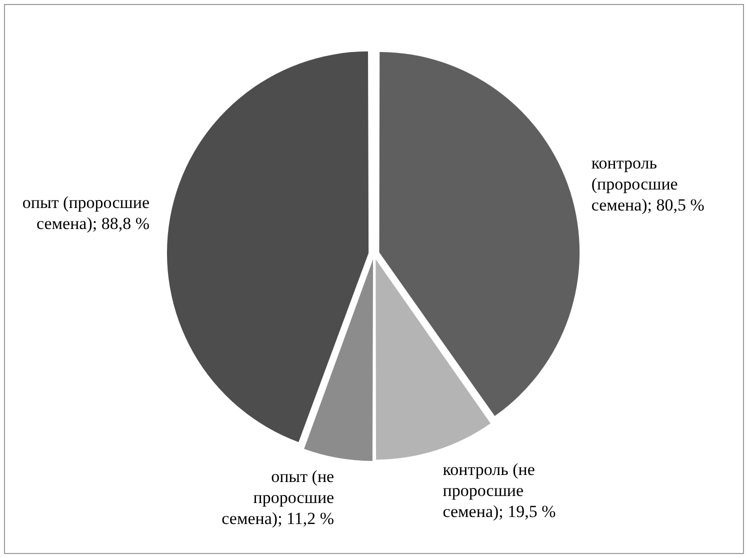 This screenshot has width=748, height=558. What do you see at coordinates (278, 497) in the screenshot?
I see `slice-label: опыт (не проросшие семена); 11,2 %` at bounding box center [278, 497].